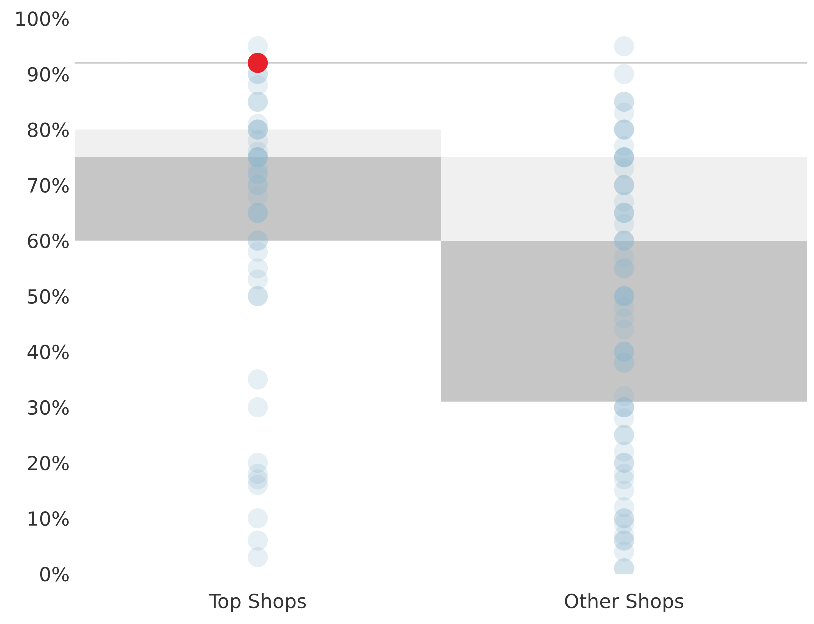 Image resolution: width=814 pixels, height=624 pixels. Describe the element at coordinates (48, 463) in the screenshot. I see `y-tick-label: 20%` at that location.